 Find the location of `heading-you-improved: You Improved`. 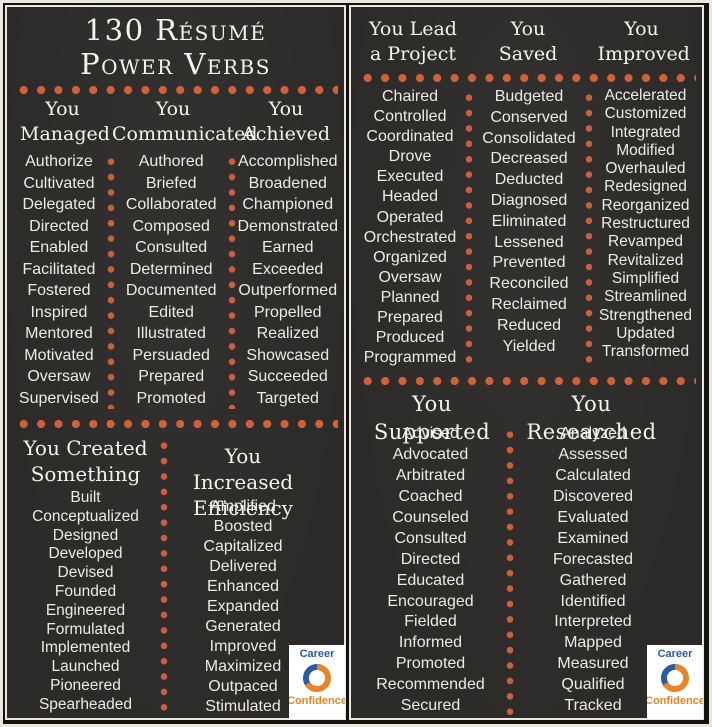

heading-you-improved: You Improved is located at coordinates (643, 41).